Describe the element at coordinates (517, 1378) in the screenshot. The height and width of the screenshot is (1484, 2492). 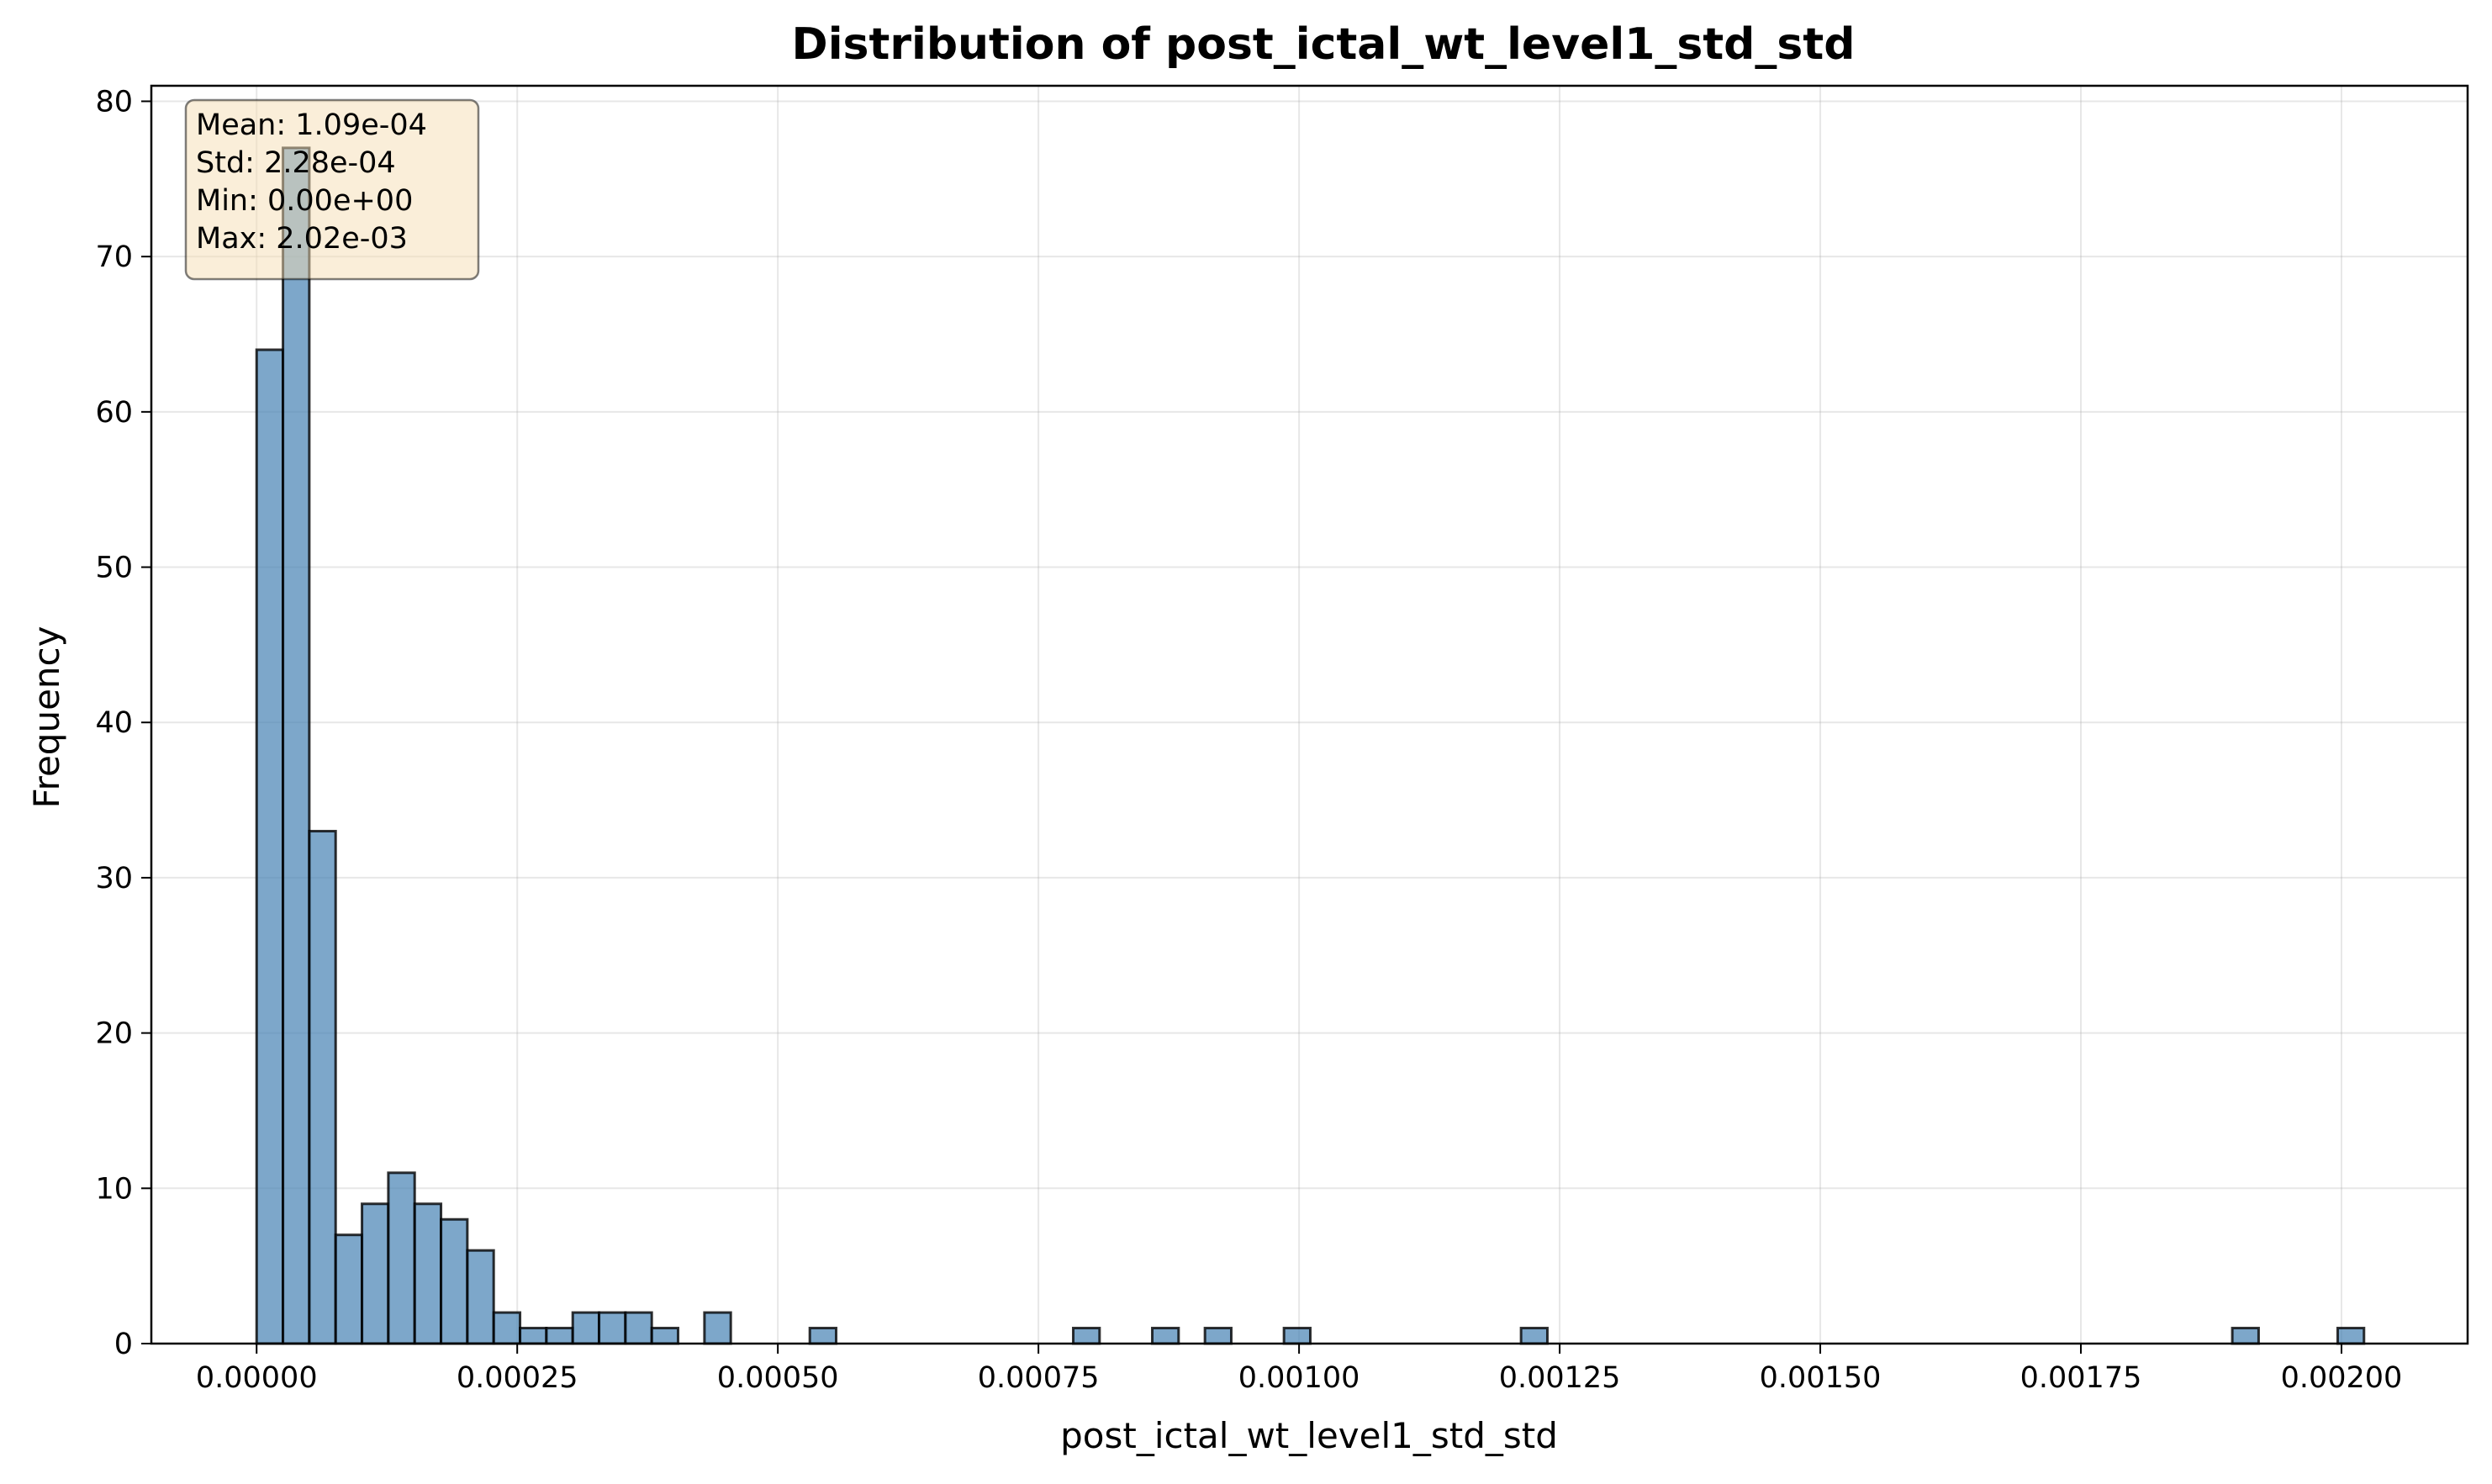
I see `x-tick-label-1: 0.00025` at that location.